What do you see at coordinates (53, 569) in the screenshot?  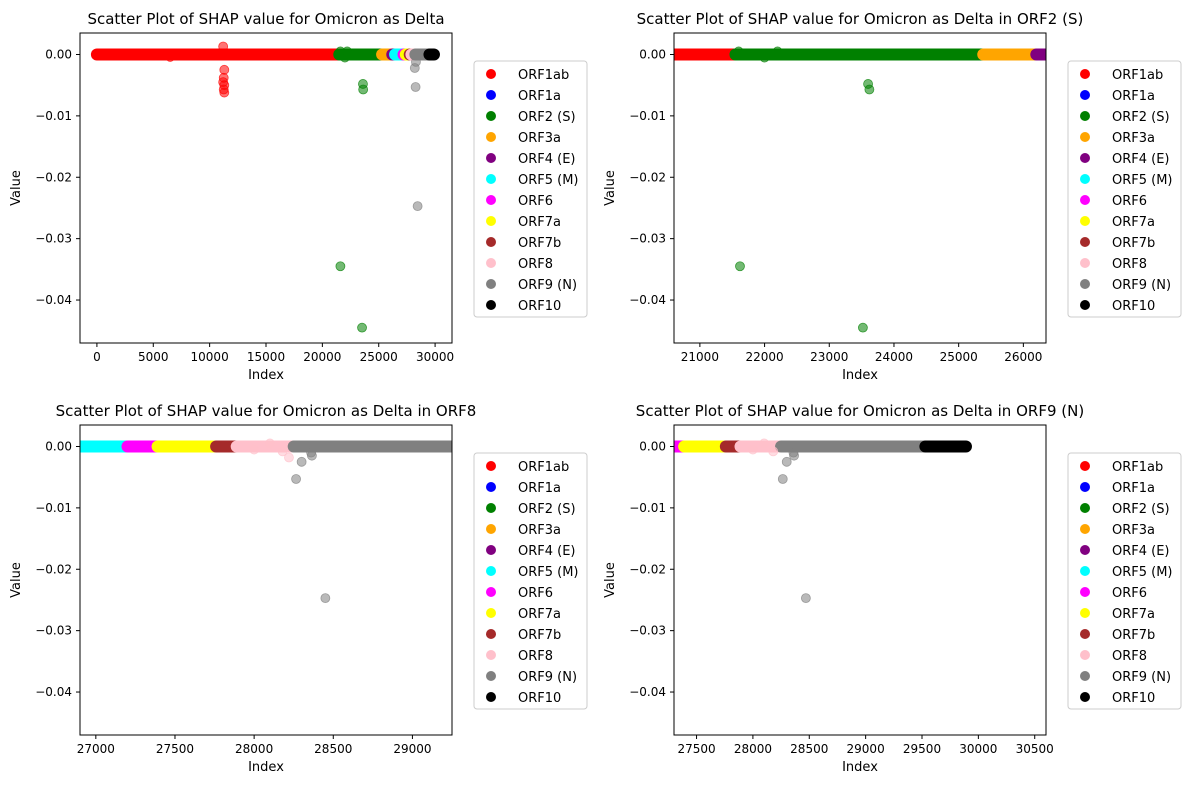 I see `y-tick-label: −0.02` at bounding box center [53, 569].